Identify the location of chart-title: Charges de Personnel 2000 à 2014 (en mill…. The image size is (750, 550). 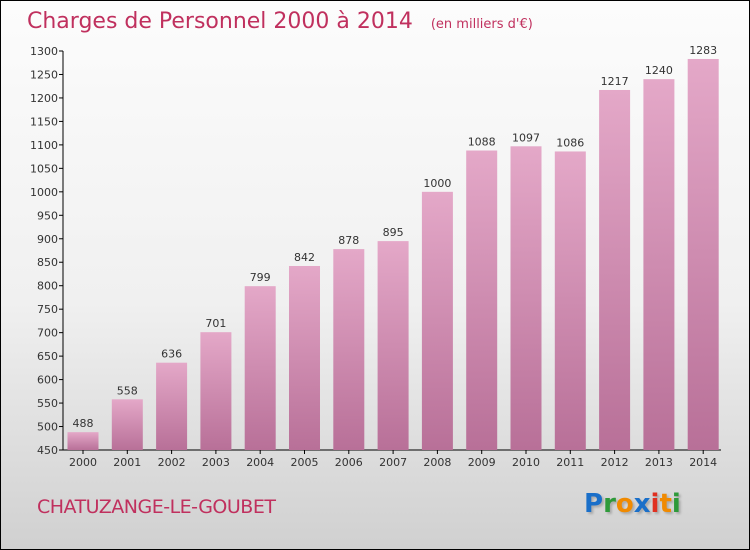
(280, 21).